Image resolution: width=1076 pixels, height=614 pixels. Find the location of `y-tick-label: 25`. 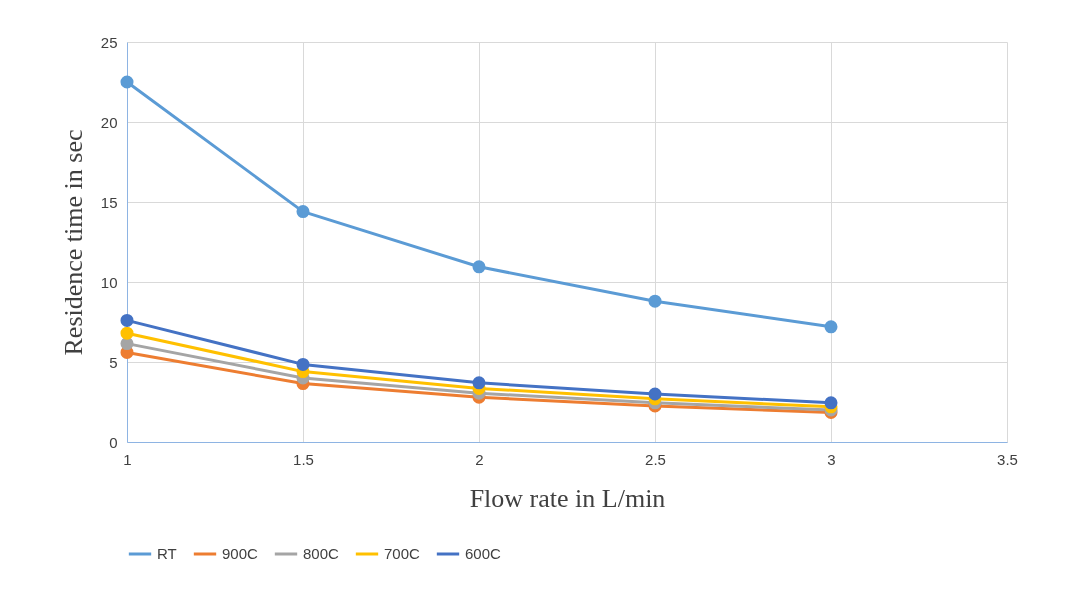

y-tick-label: 25 is located at coordinates (109, 42).